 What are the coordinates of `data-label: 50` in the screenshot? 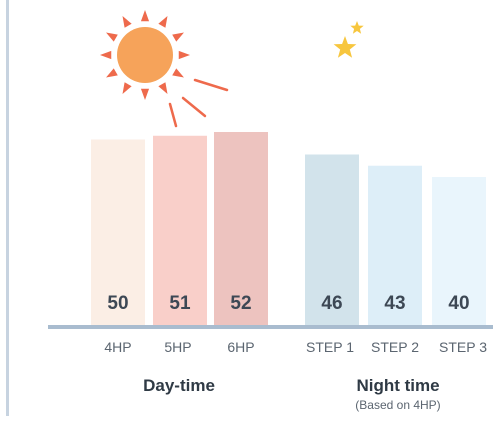 It's located at (117, 303).